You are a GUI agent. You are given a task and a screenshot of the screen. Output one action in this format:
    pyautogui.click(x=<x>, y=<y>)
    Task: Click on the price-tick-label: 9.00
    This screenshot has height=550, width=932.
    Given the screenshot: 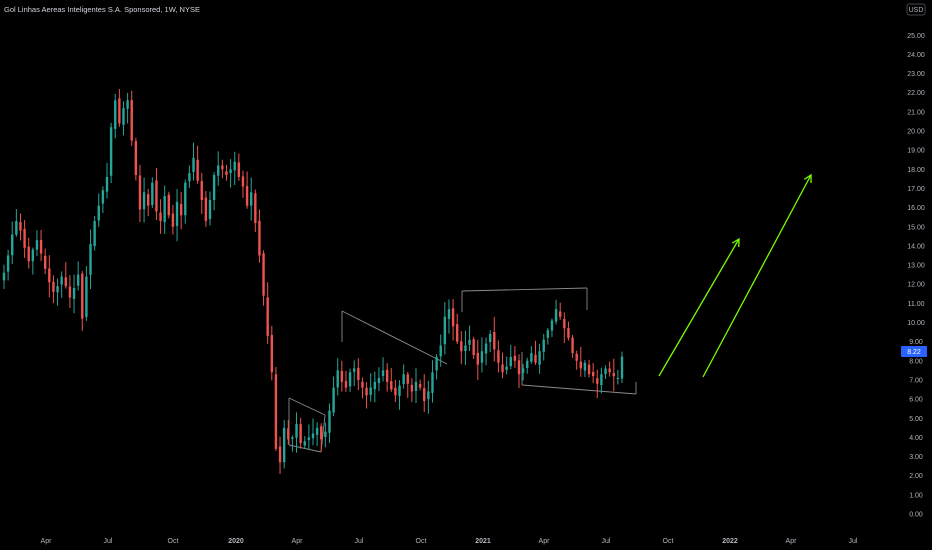 What is the action you would take?
    pyautogui.click(x=916, y=342)
    